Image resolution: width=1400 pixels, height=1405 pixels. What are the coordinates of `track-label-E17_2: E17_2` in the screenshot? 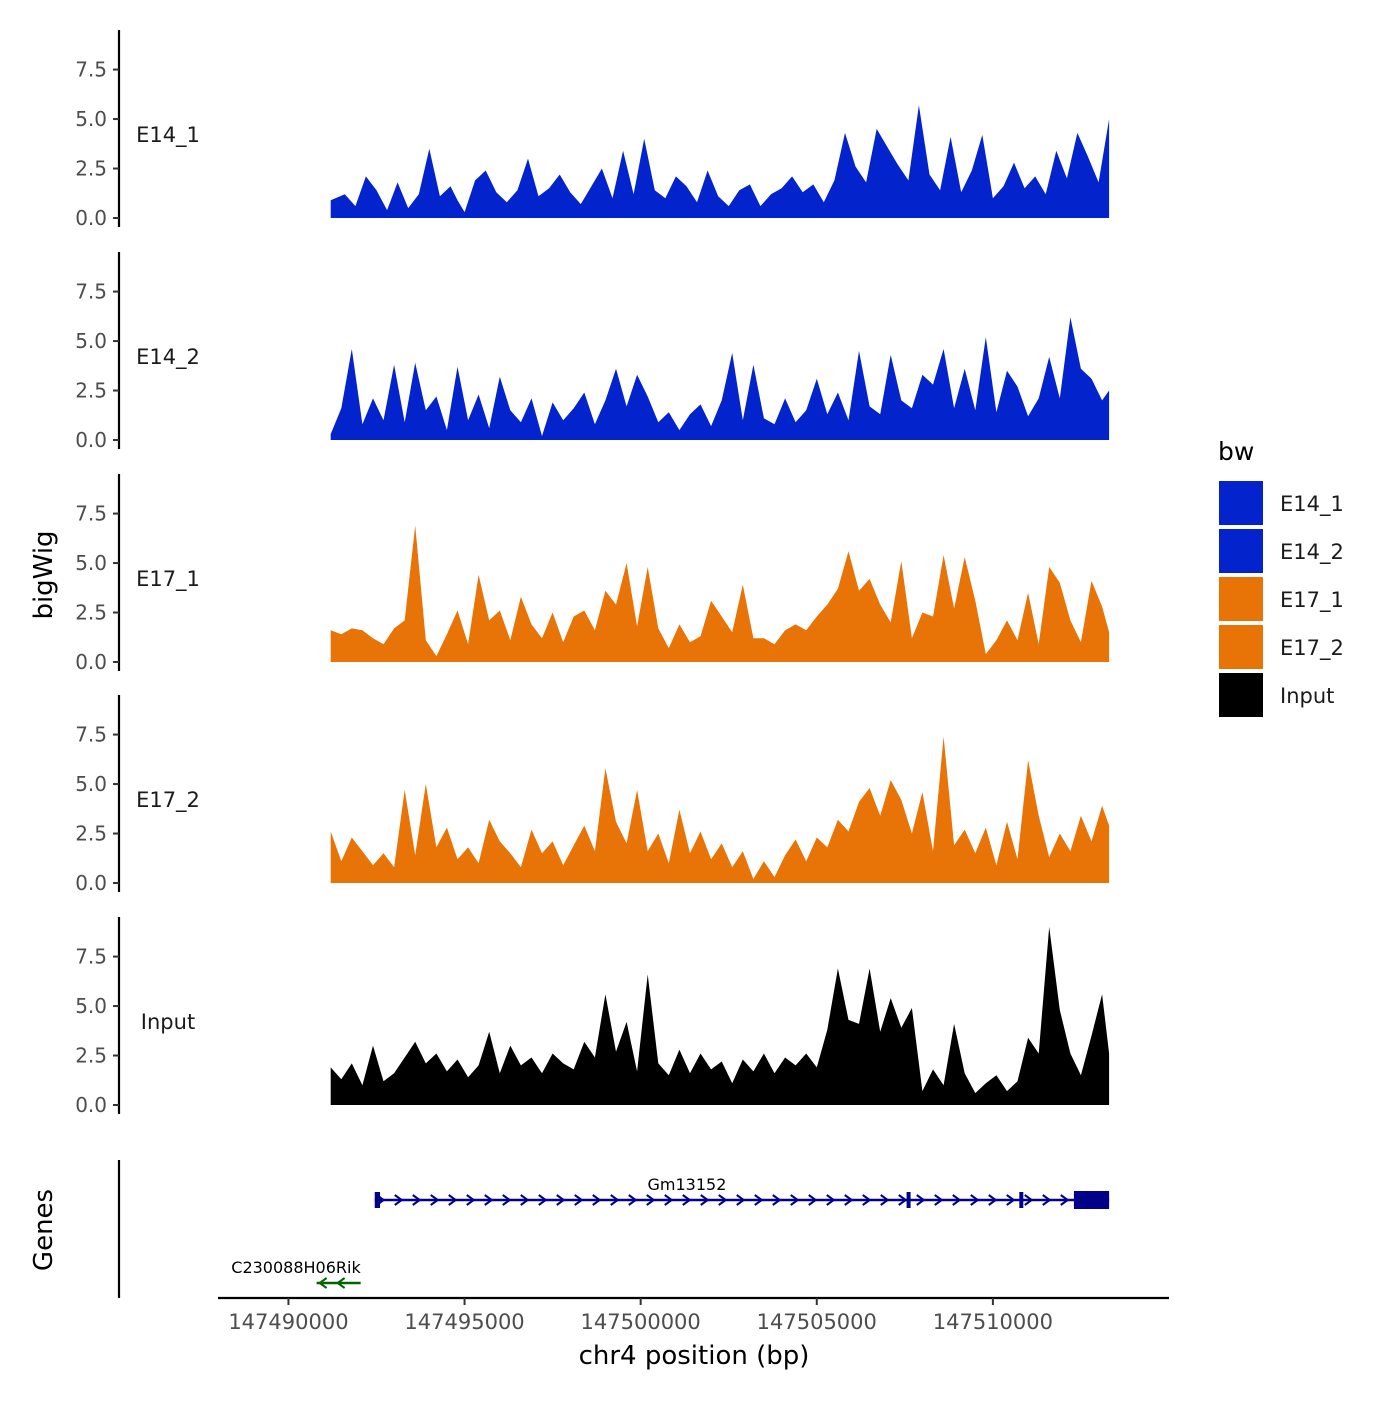 It's located at (168, 800).